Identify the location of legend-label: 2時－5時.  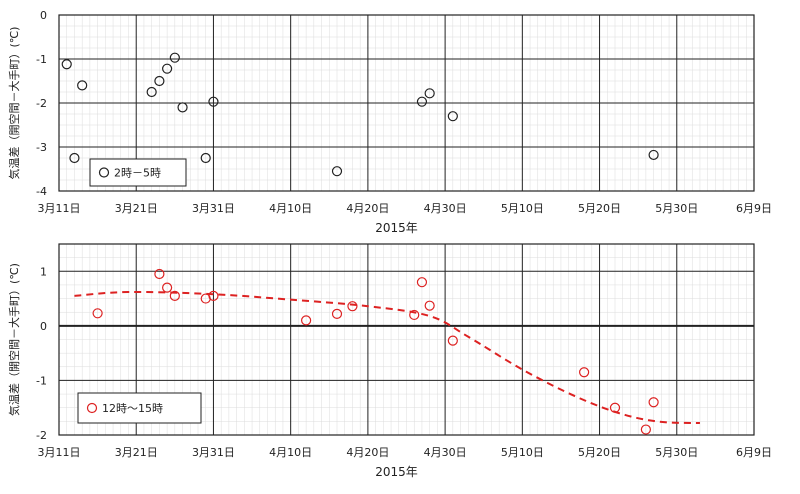
(137, 173).